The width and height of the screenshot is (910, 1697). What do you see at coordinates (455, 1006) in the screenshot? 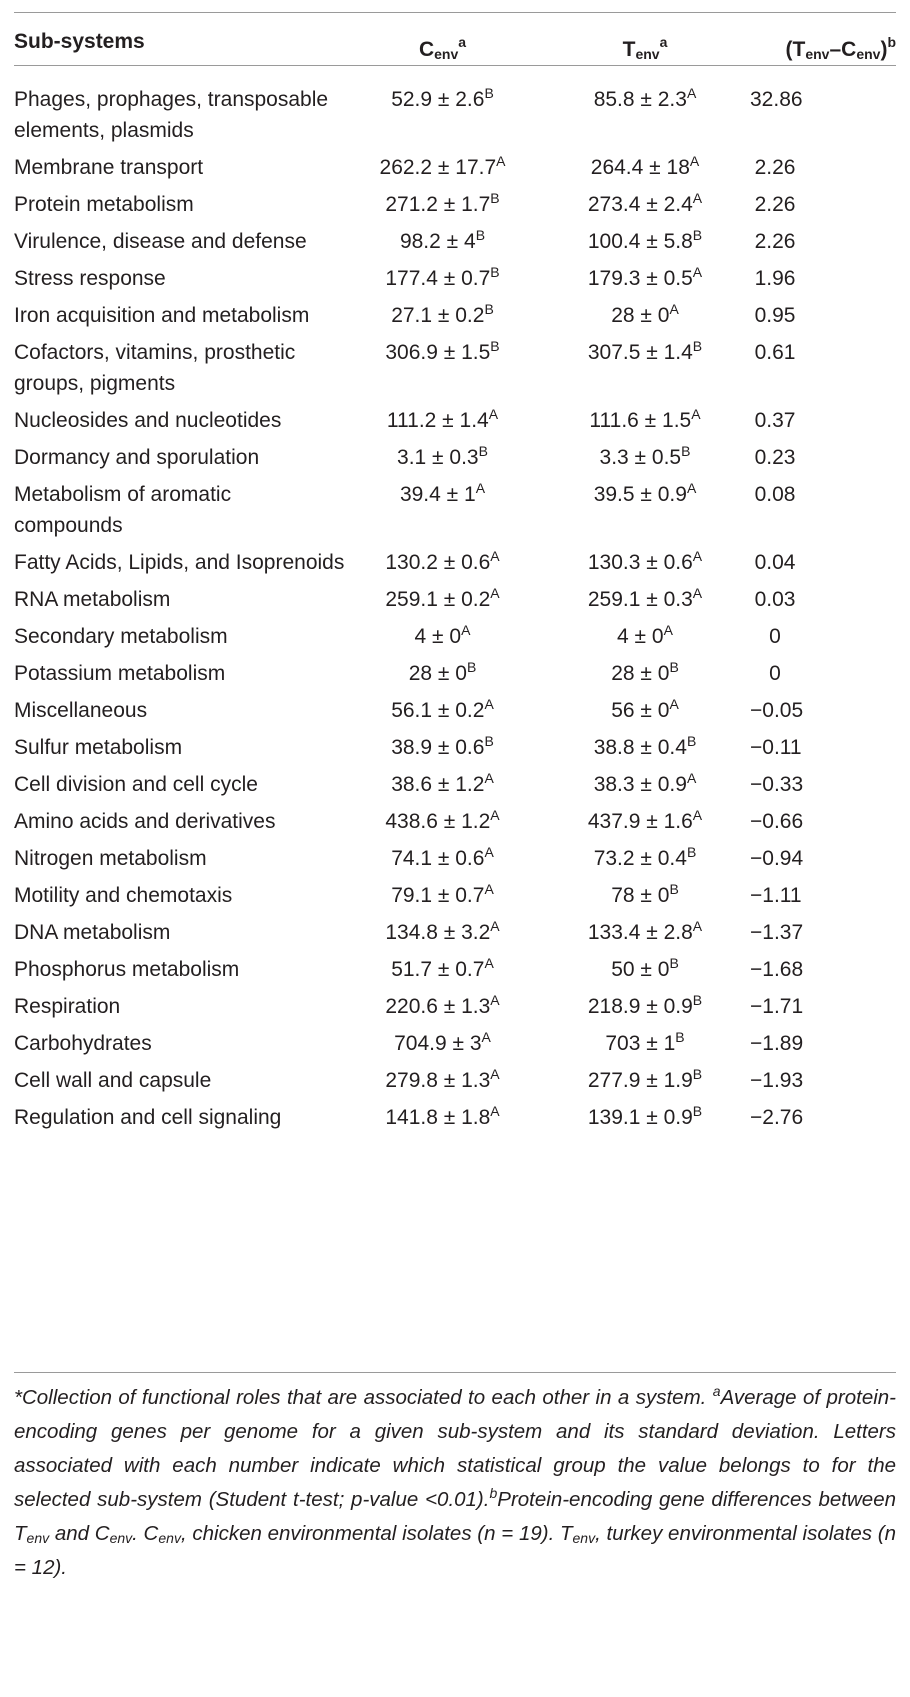
I see `table-row: Respiration 220.6 ± 1.3A 218.9 ± 0.9B −1.71` at bounding box center [455, 1006].